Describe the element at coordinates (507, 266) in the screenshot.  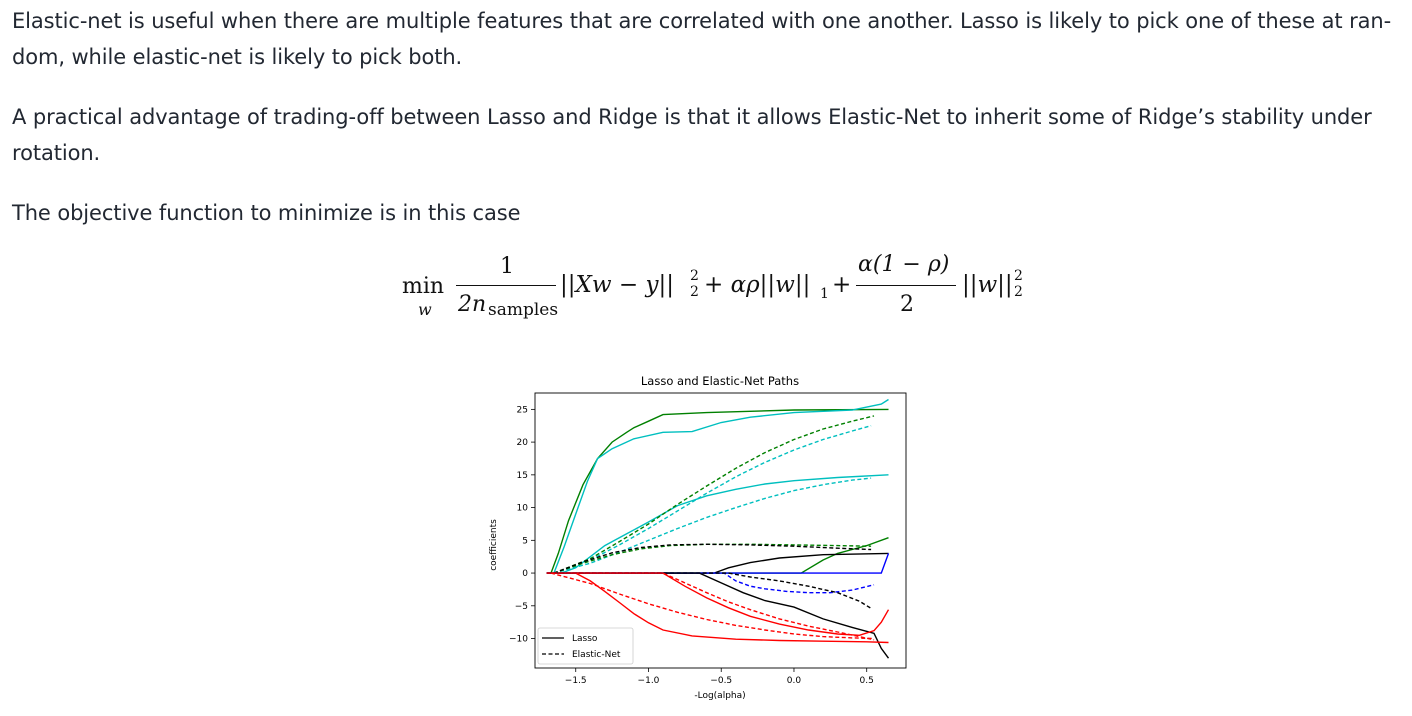
I see `formula-frac1-numerator: 1` at that location.